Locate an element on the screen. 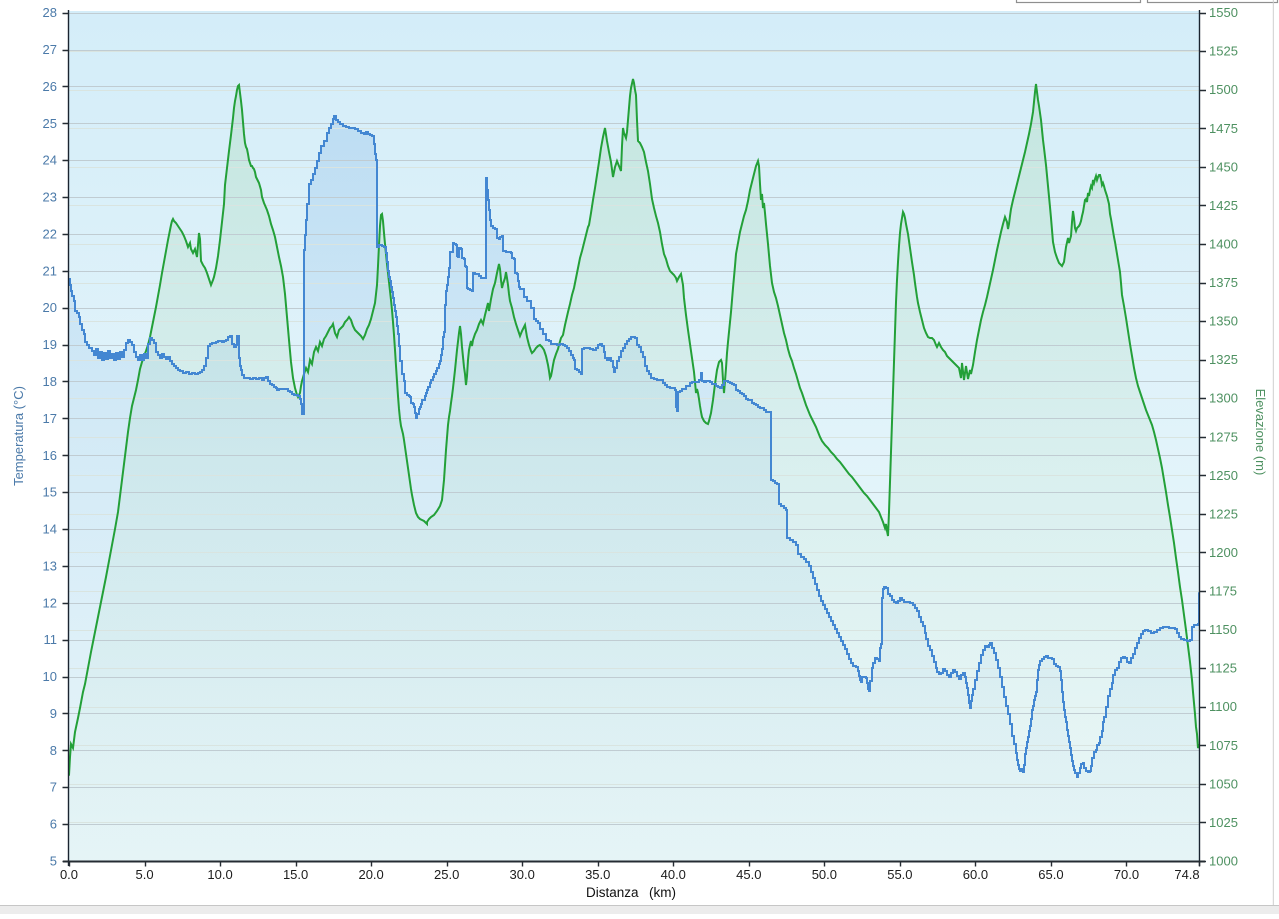 The width and height of the screenshot is (1279, 919). svg-text: 13 is located at coordinates (50, 565).